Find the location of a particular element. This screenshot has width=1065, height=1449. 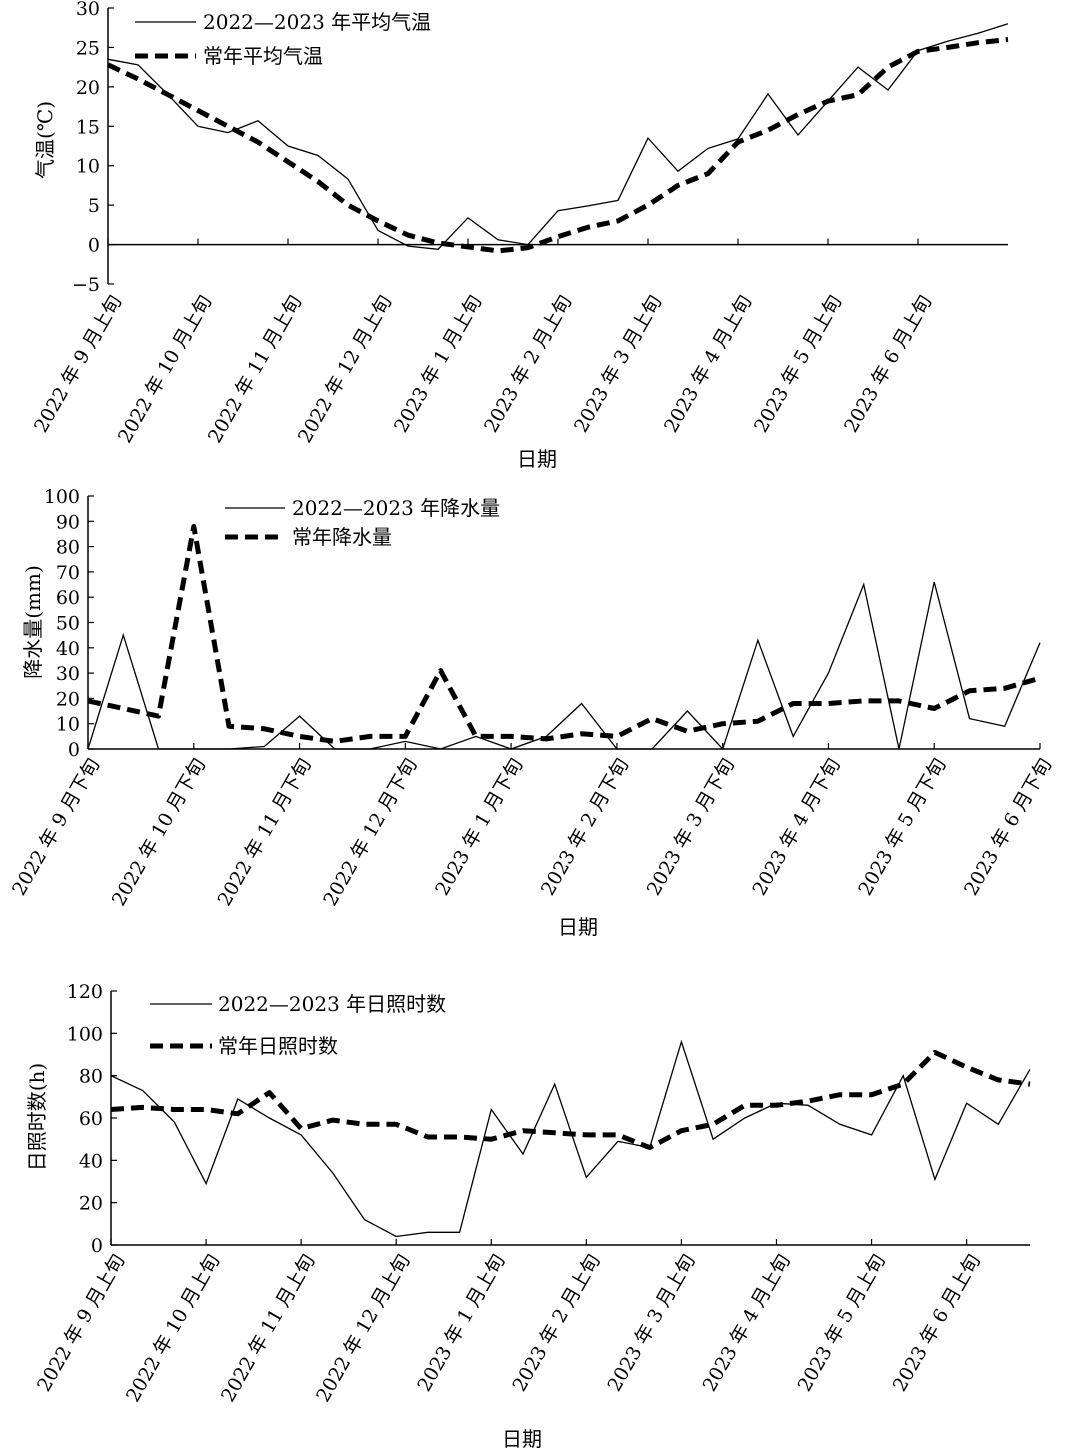

precipitation-x-tick-label: 2022 年 9 月下旬 is located at coordinates (56, 827).